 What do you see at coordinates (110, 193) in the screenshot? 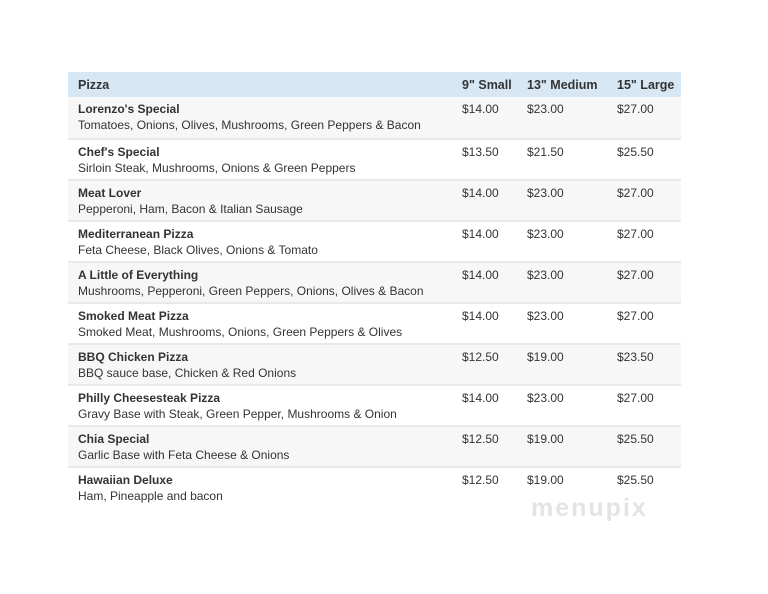
I see `pizza-name: Meat Lover` at bounding box center [110, 193].